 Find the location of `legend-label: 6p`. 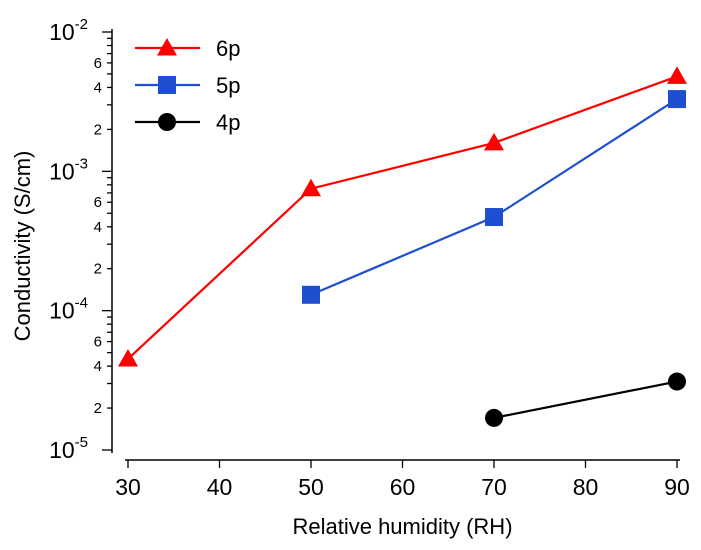

legend-label: 6p is located at coordinates (228, 48).